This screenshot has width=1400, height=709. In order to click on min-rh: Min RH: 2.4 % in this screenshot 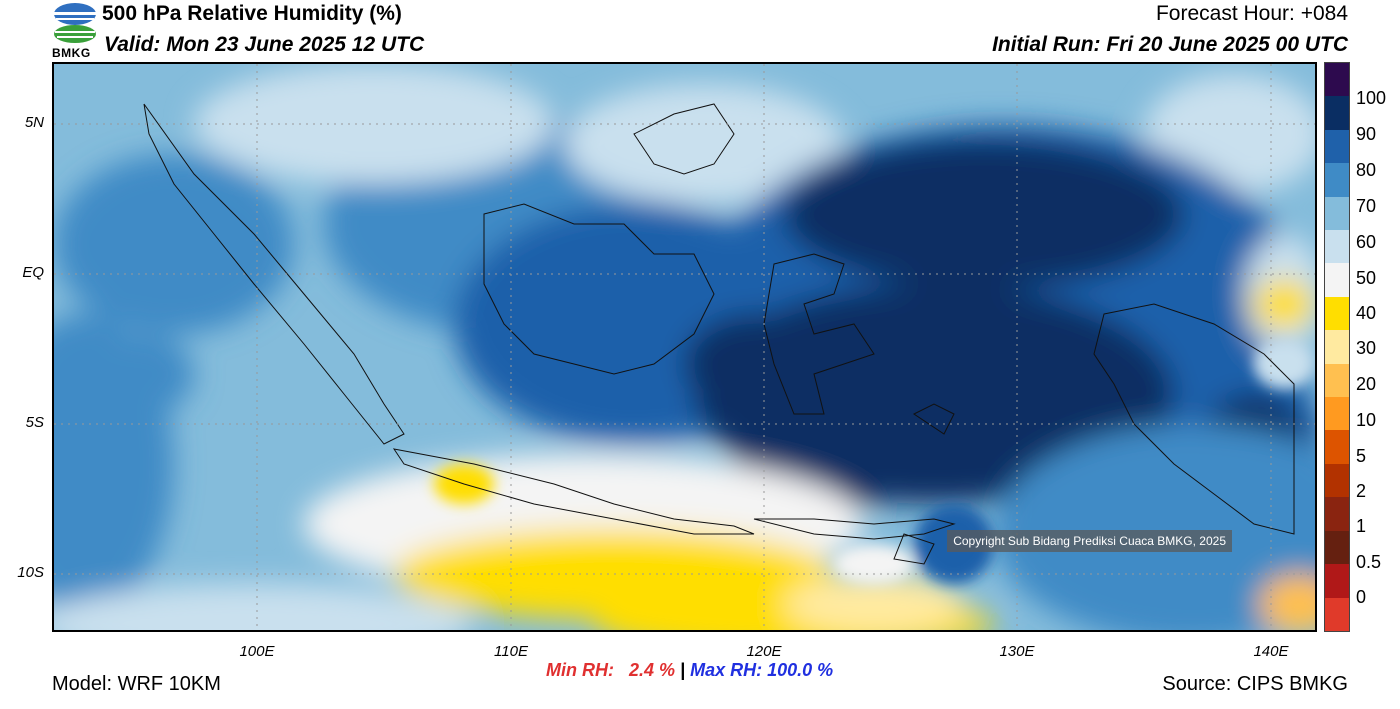, I will do `click(611, 670)`.